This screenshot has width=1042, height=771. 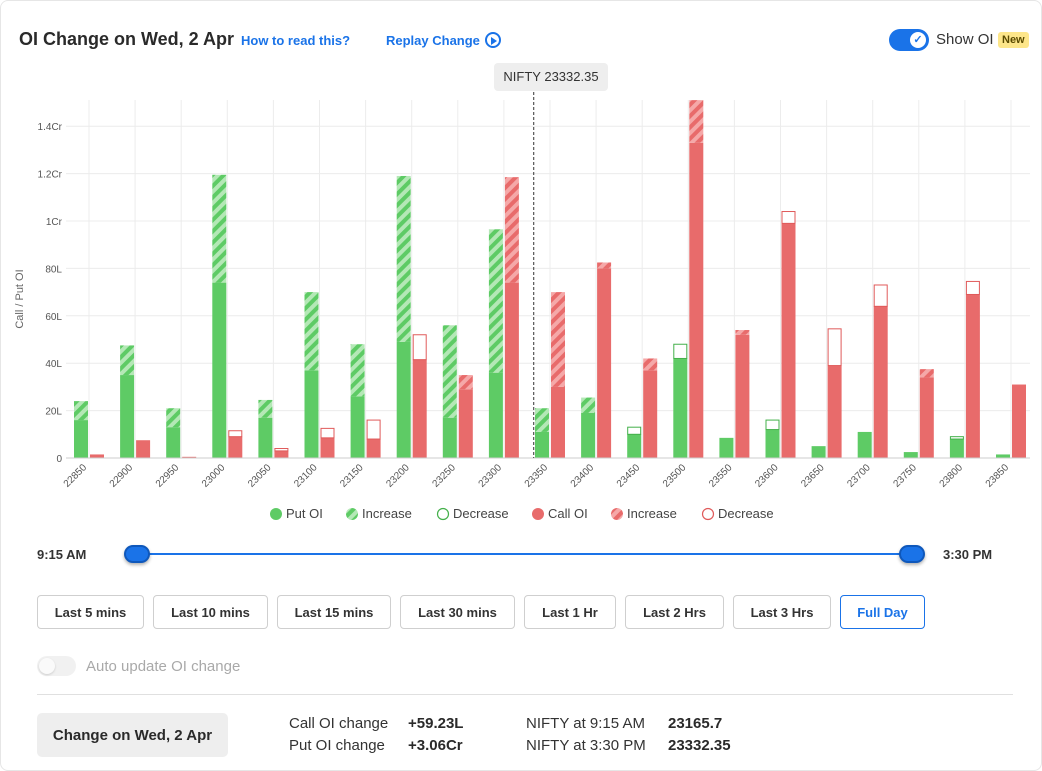 I want to click on range-button-last-1-hr: Last 1 Hr, so click(x=570, y=612).